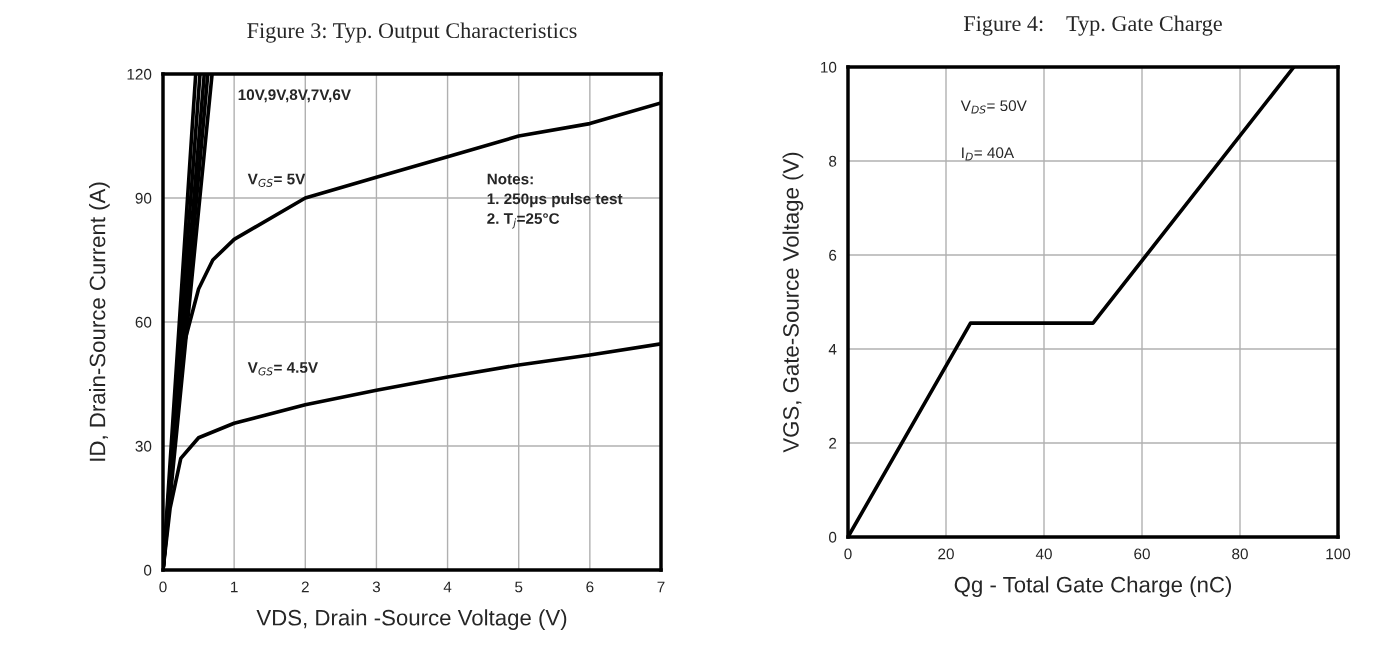 Image resolution: width=1391 pixels, height=672 pixels. What do you see at coordinates (1240, 554) in the screenshot?
I see `x-tick-label: 80` at bounding box center [1240, 554].